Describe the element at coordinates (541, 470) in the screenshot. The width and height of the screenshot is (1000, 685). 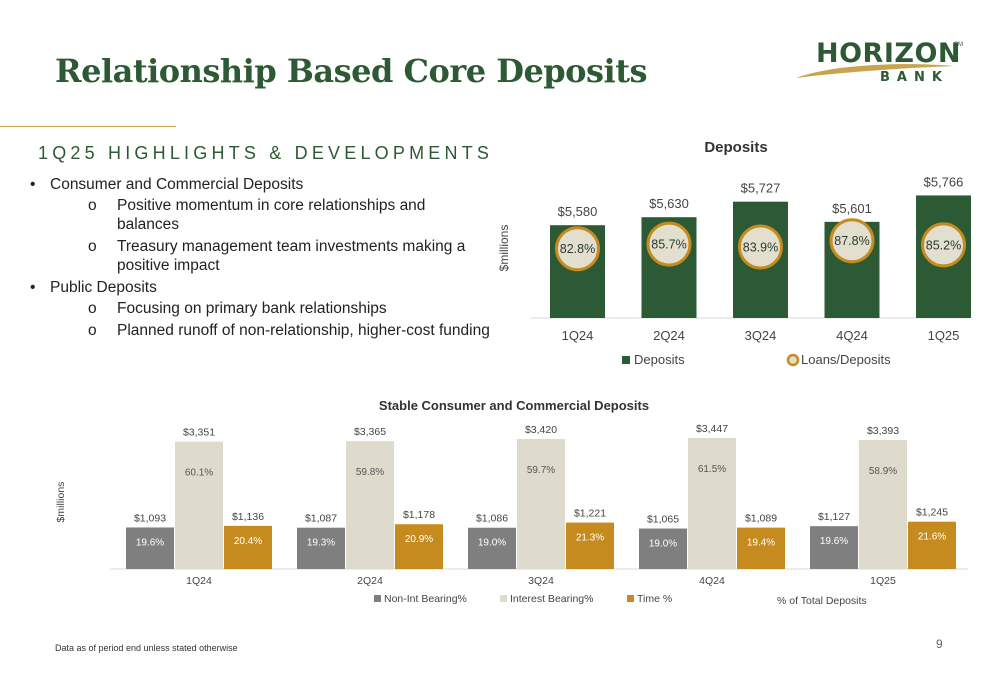
I see `pct-label: 59.7%` at that location.